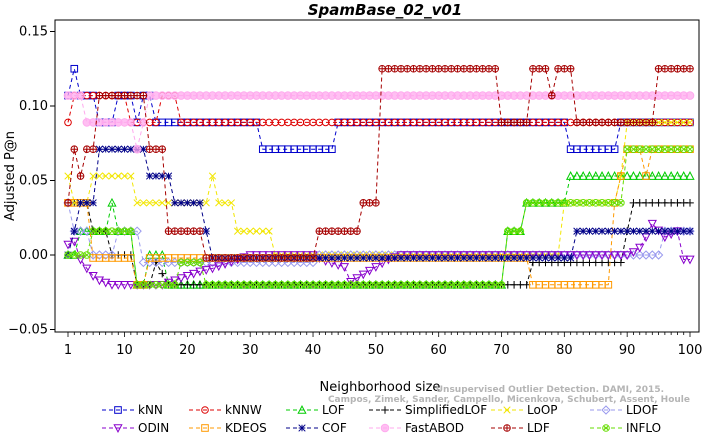 The image size is (702, 434). I want to click on legend-item-simplifiedlof: SimplifiedLOF, so click(428, 410).